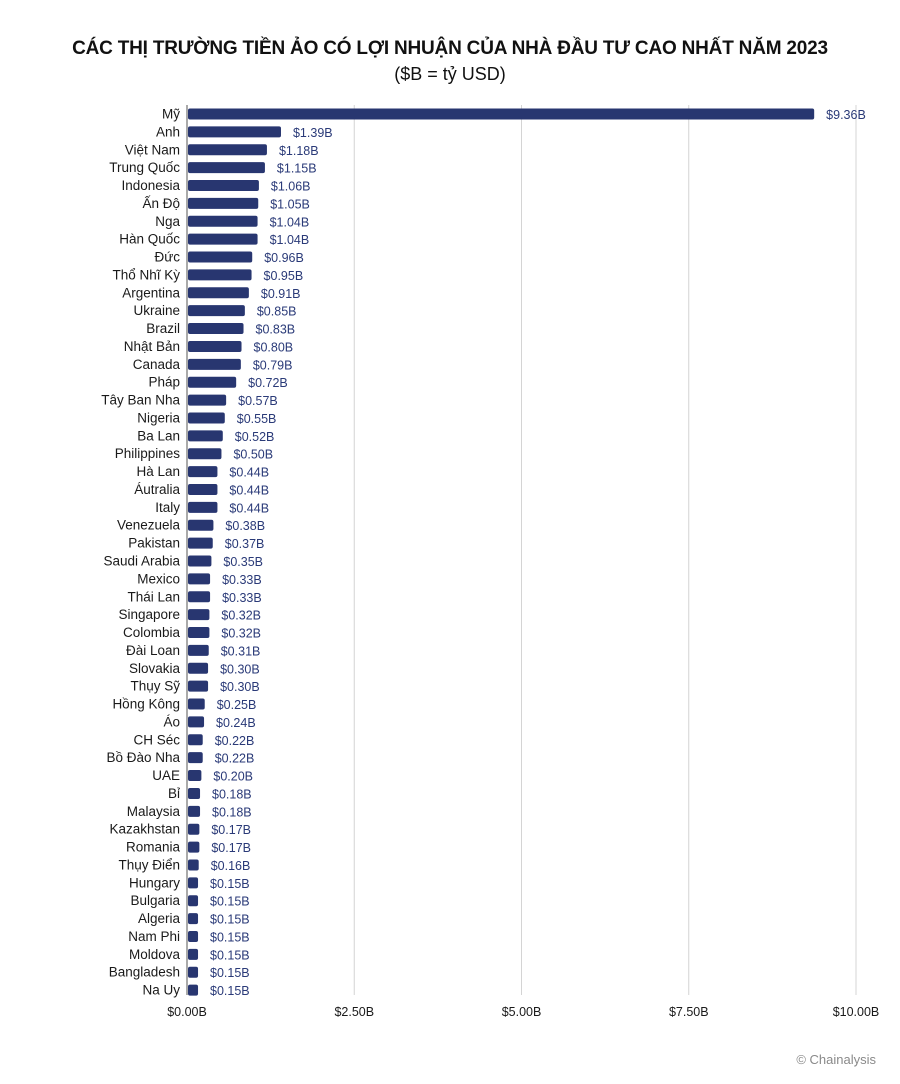  Describe the element at coordinates (146, 274) in the screenshot. I see `category-label: Thổ Nhĩ Kỳ` at that location.